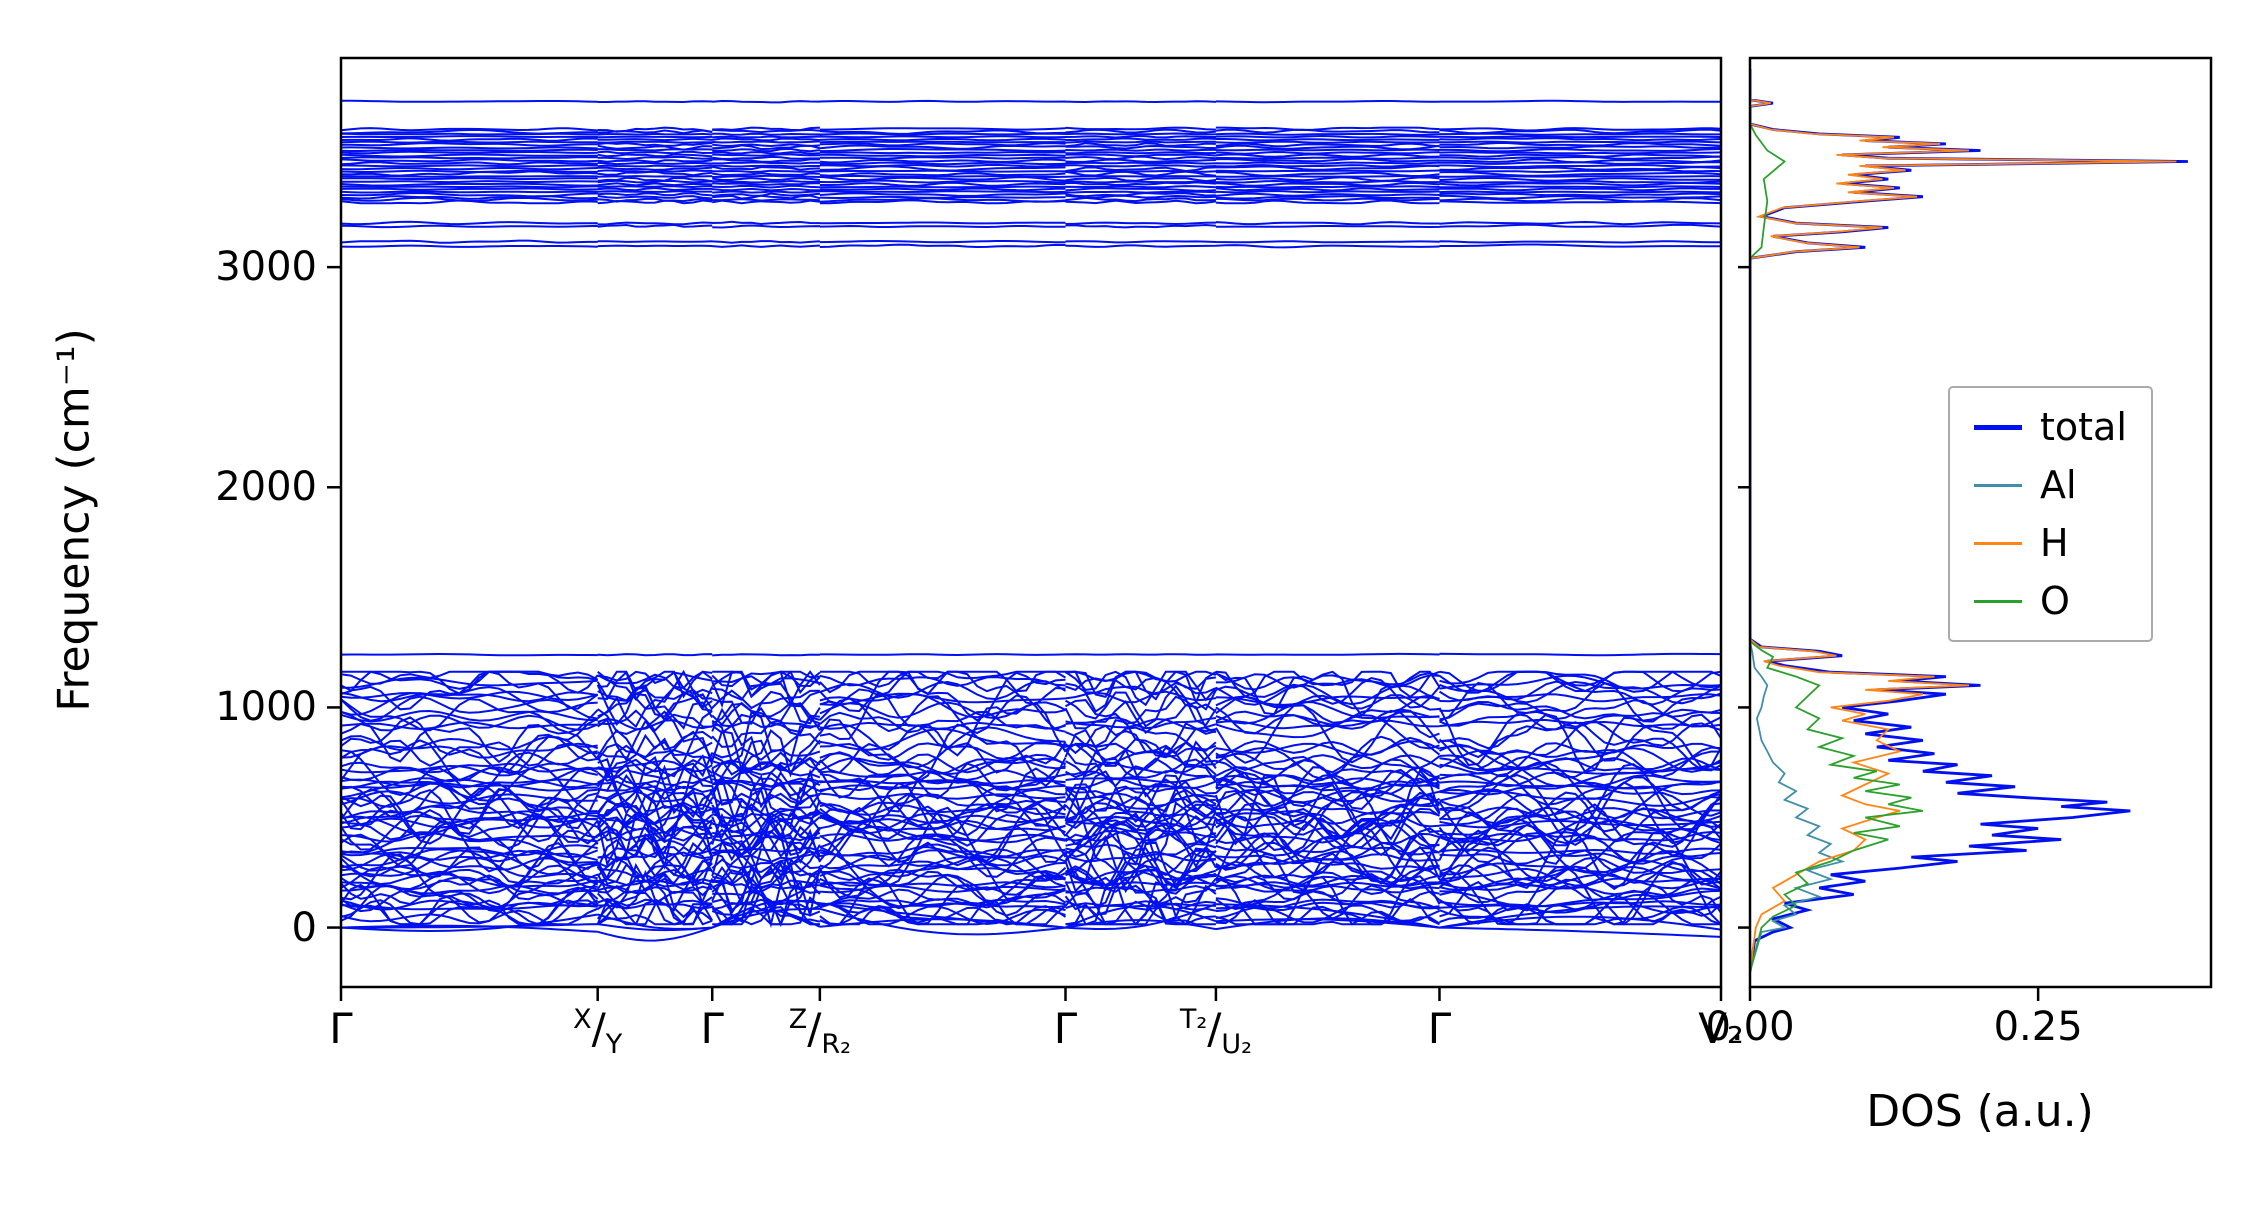 This screenshot has width=2259, height=1220. What do you see at coordinates (2055, 601) in the screenshot?
I see `legend-label: O` at bounding box center [2055, 601].